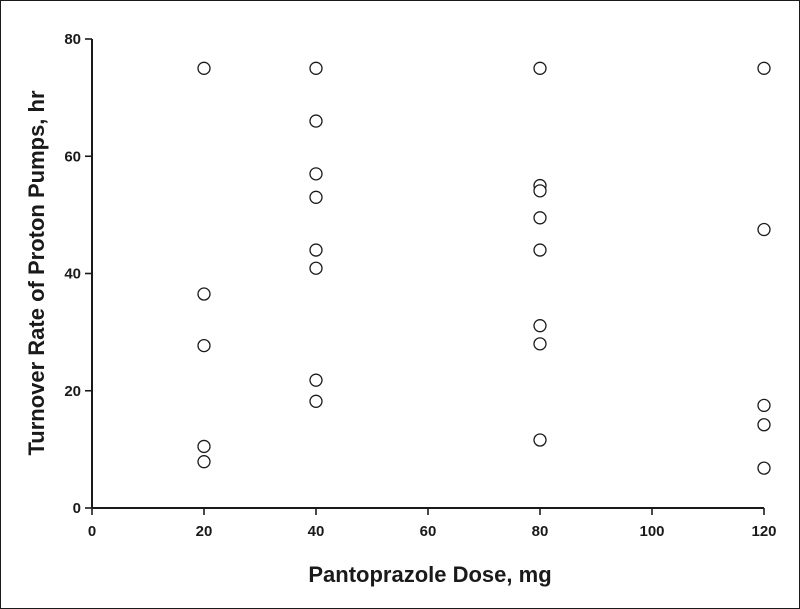 Image resolution: width=800 pixels, height=609 pixels. Describe the element at coordinates (77, 508) in the screenshot. I see `y-tick-label: 0` at that location.